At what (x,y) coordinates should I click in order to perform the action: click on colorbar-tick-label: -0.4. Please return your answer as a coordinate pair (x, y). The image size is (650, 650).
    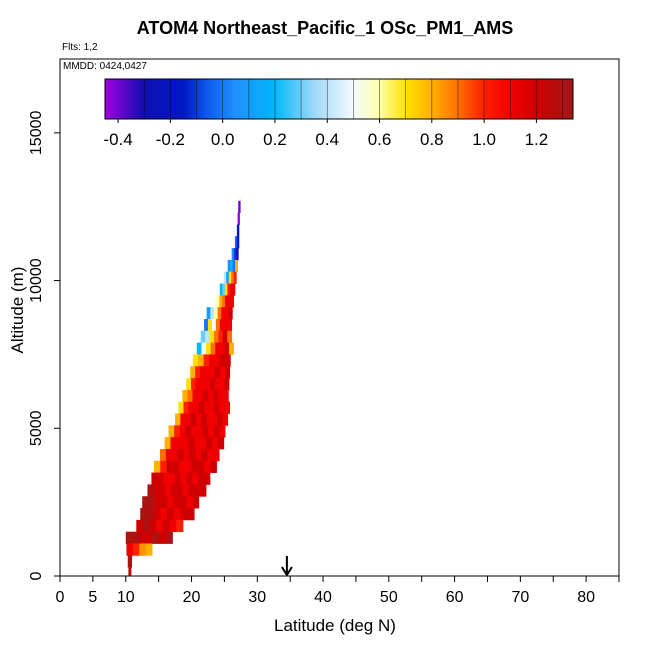
    Looking at the image, I should click on (117, 139).